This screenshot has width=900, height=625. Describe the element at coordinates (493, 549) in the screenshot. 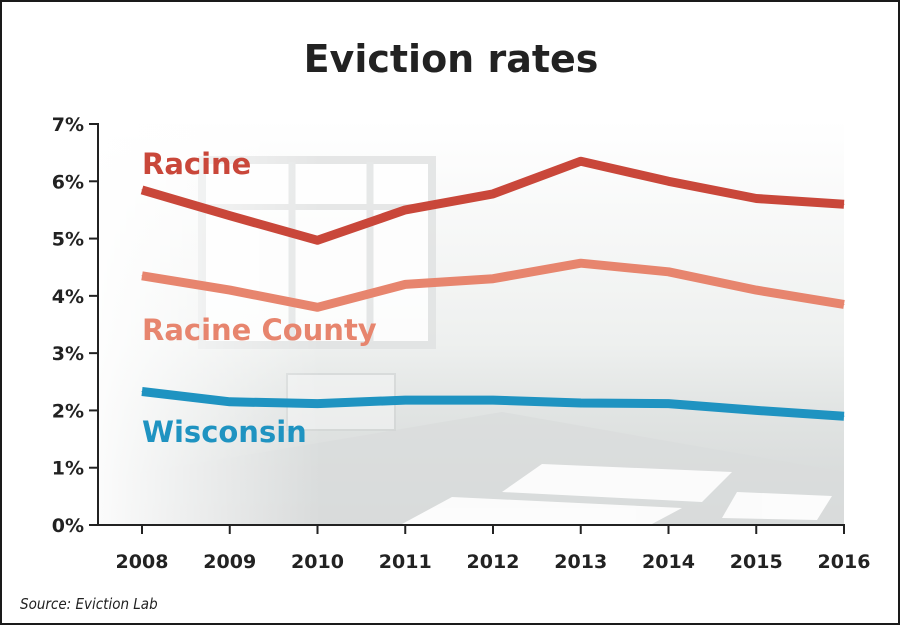

I see `x-axis-ticks: 2008 2009 2010 2011 2012 2013 2014 2015 2016` at that location.